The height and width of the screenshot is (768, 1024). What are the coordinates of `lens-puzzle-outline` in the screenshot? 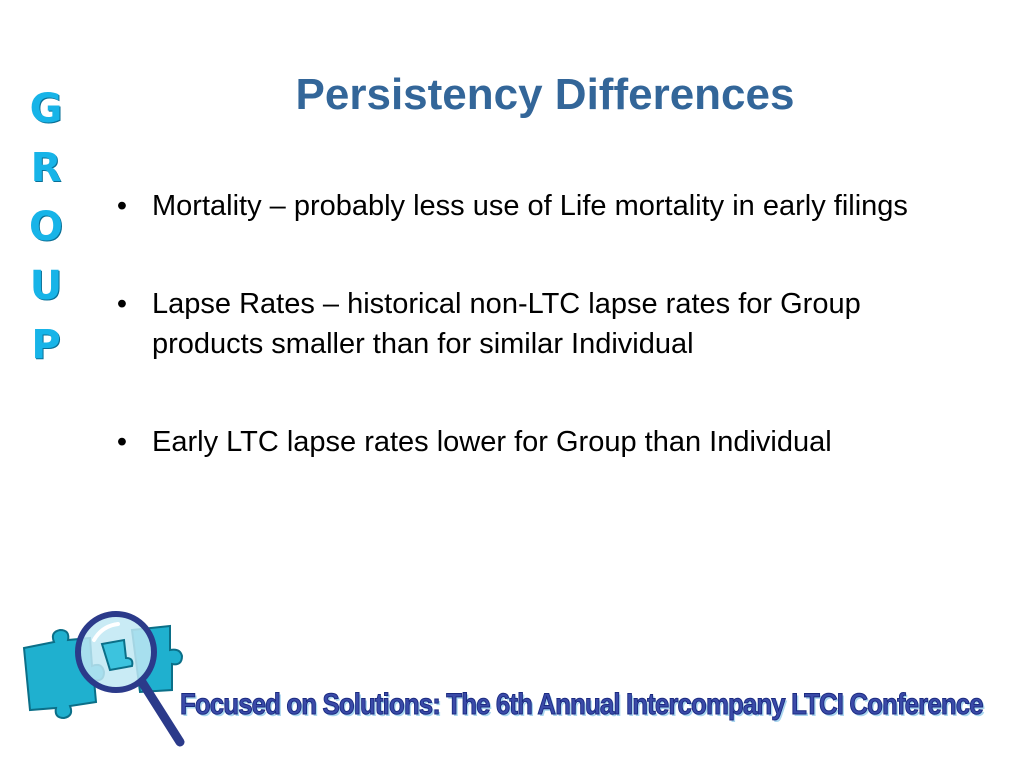 It's located at (117, 655).